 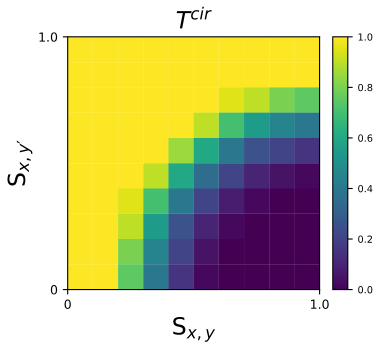 What do you see at coordinates (365, 138) in the screenshot?
I see `color-bar-label: 0.6` at bounding box center [365, 138].